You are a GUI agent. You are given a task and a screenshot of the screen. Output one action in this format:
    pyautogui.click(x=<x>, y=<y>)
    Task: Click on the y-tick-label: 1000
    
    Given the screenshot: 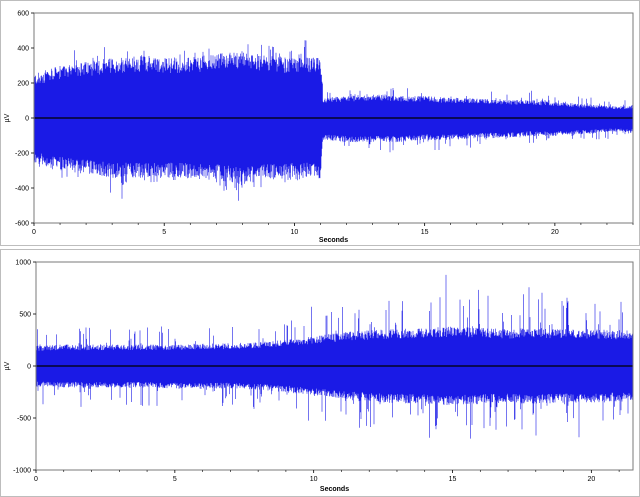 What is the action you would take?
    pyautogui.click(x=23, y=263)
    